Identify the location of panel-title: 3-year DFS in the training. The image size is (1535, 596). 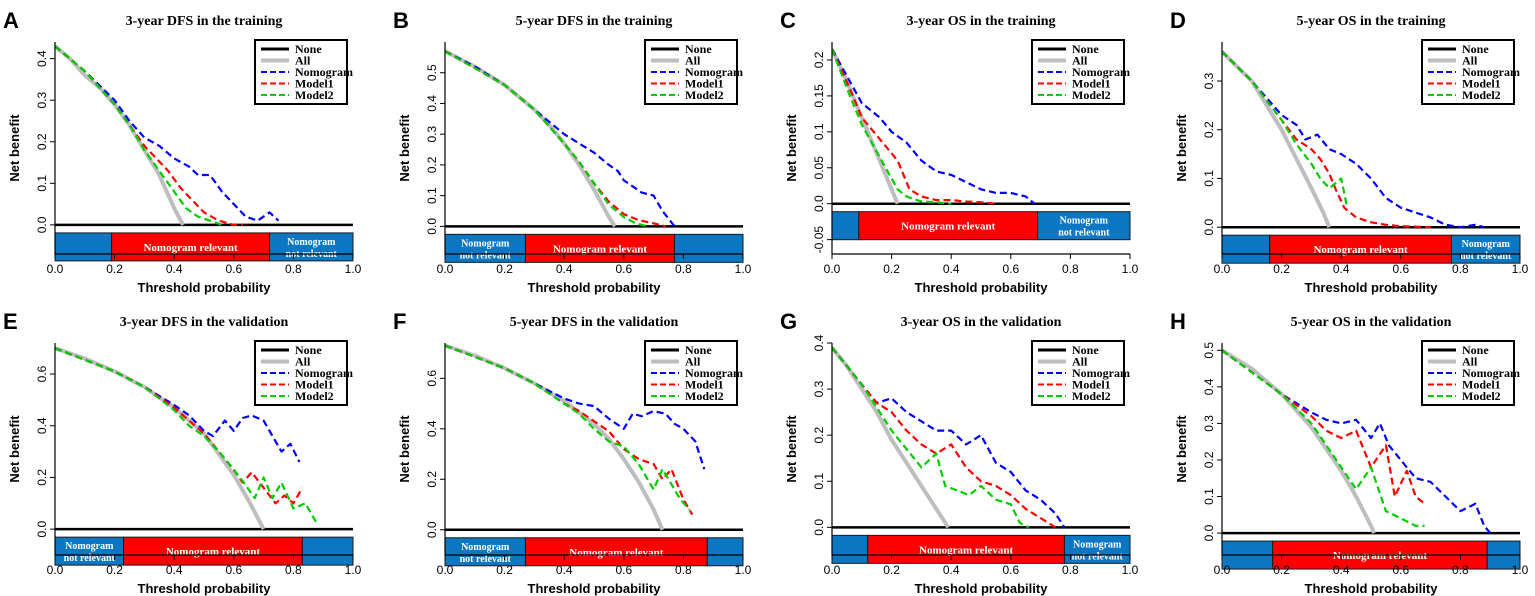
(204, 21).